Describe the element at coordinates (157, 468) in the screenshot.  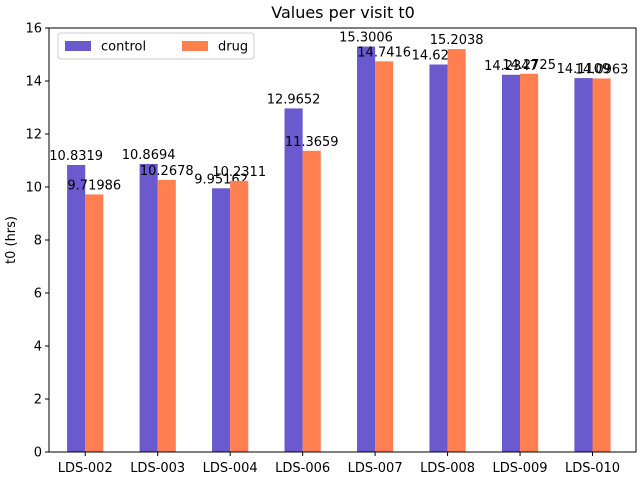
I see `x-tick-label: LDS-003` at that location.